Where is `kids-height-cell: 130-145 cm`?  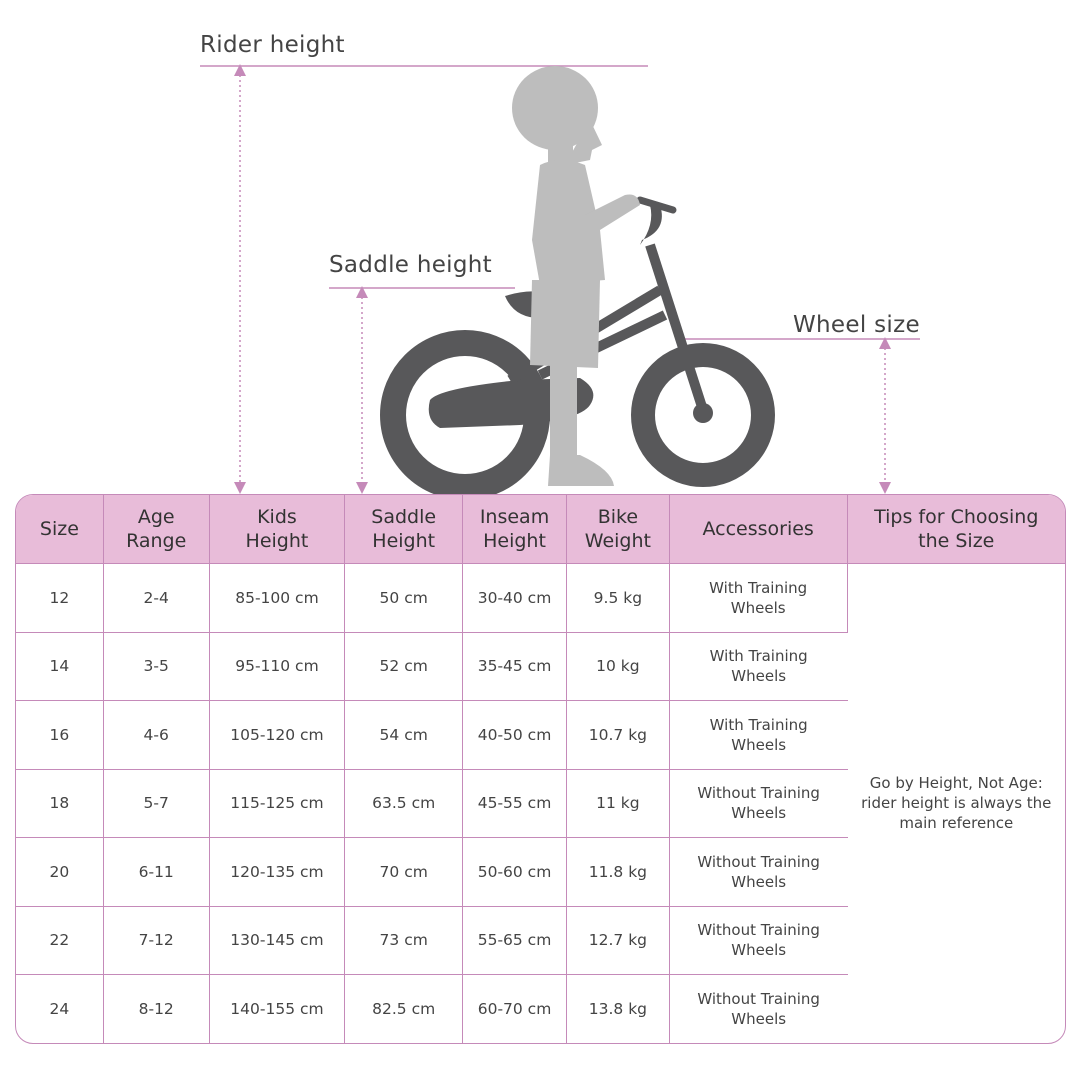
kids-height-cell: 130-145 cm is located at coordinates (277, 940).